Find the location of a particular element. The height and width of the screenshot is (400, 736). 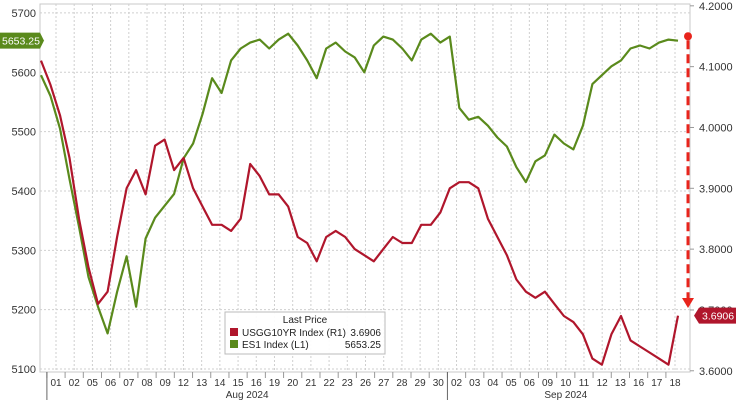

x-tick-label: 29 is located at coordinates (421, 383).